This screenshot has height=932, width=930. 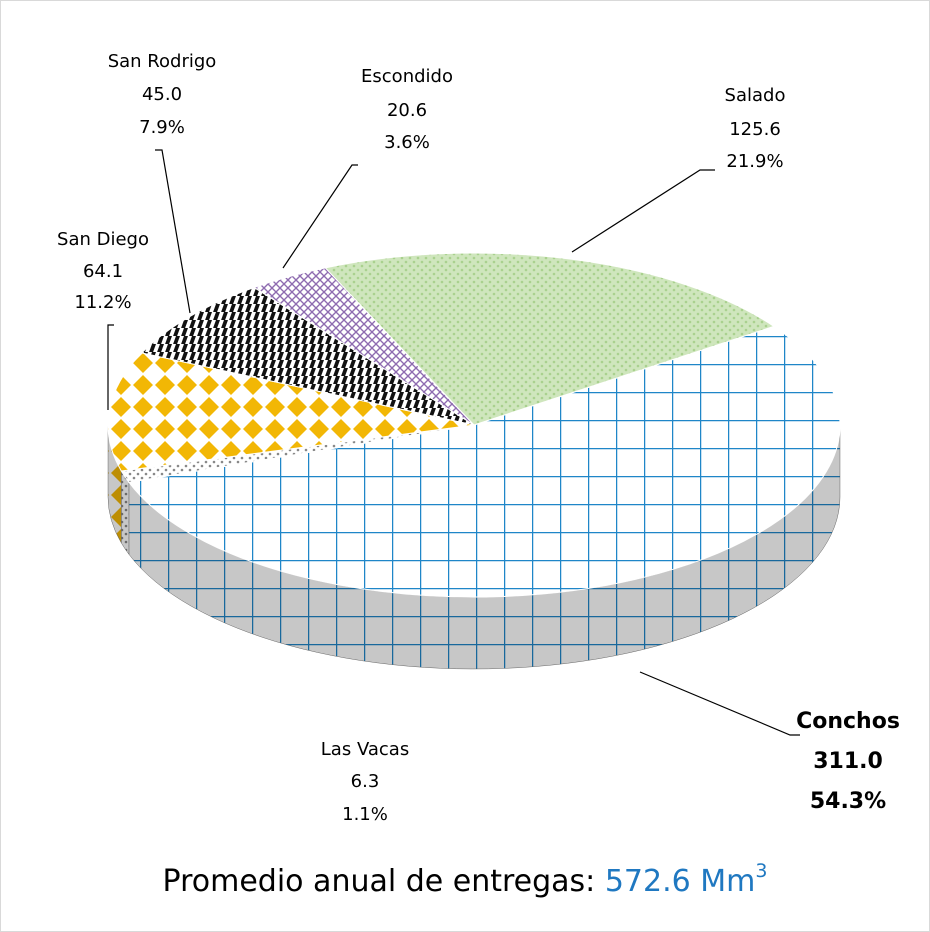 What do you see at coordinates (365, 749) in the screenshot?
I see `category-label: Las Vacas` at bounding box center [365, 749].